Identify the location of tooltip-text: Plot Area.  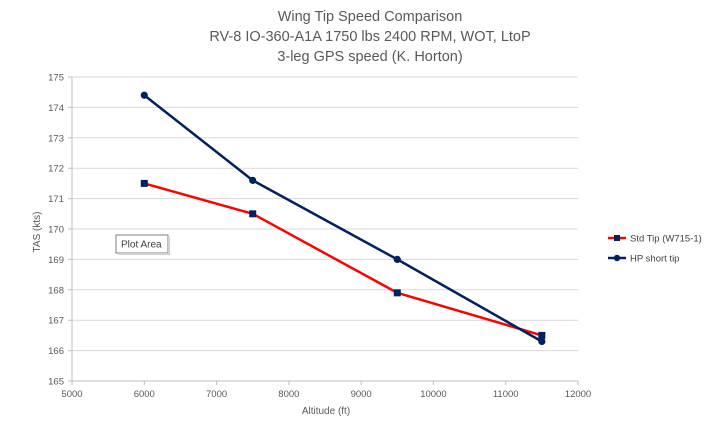
(141, 245).